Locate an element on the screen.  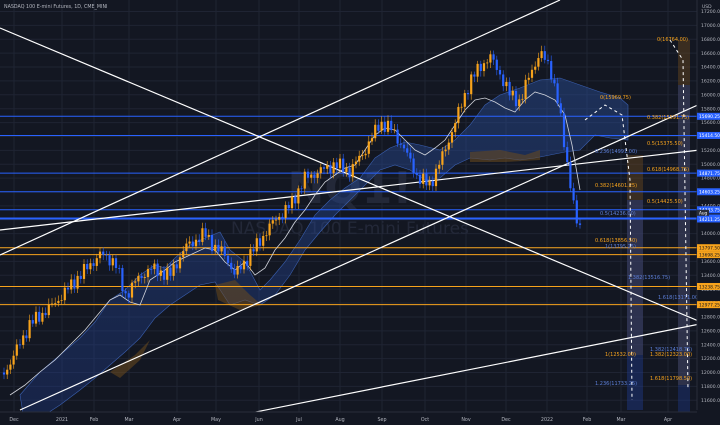
y-tick-label: 16000.00 is located at coordinates (710, 95).